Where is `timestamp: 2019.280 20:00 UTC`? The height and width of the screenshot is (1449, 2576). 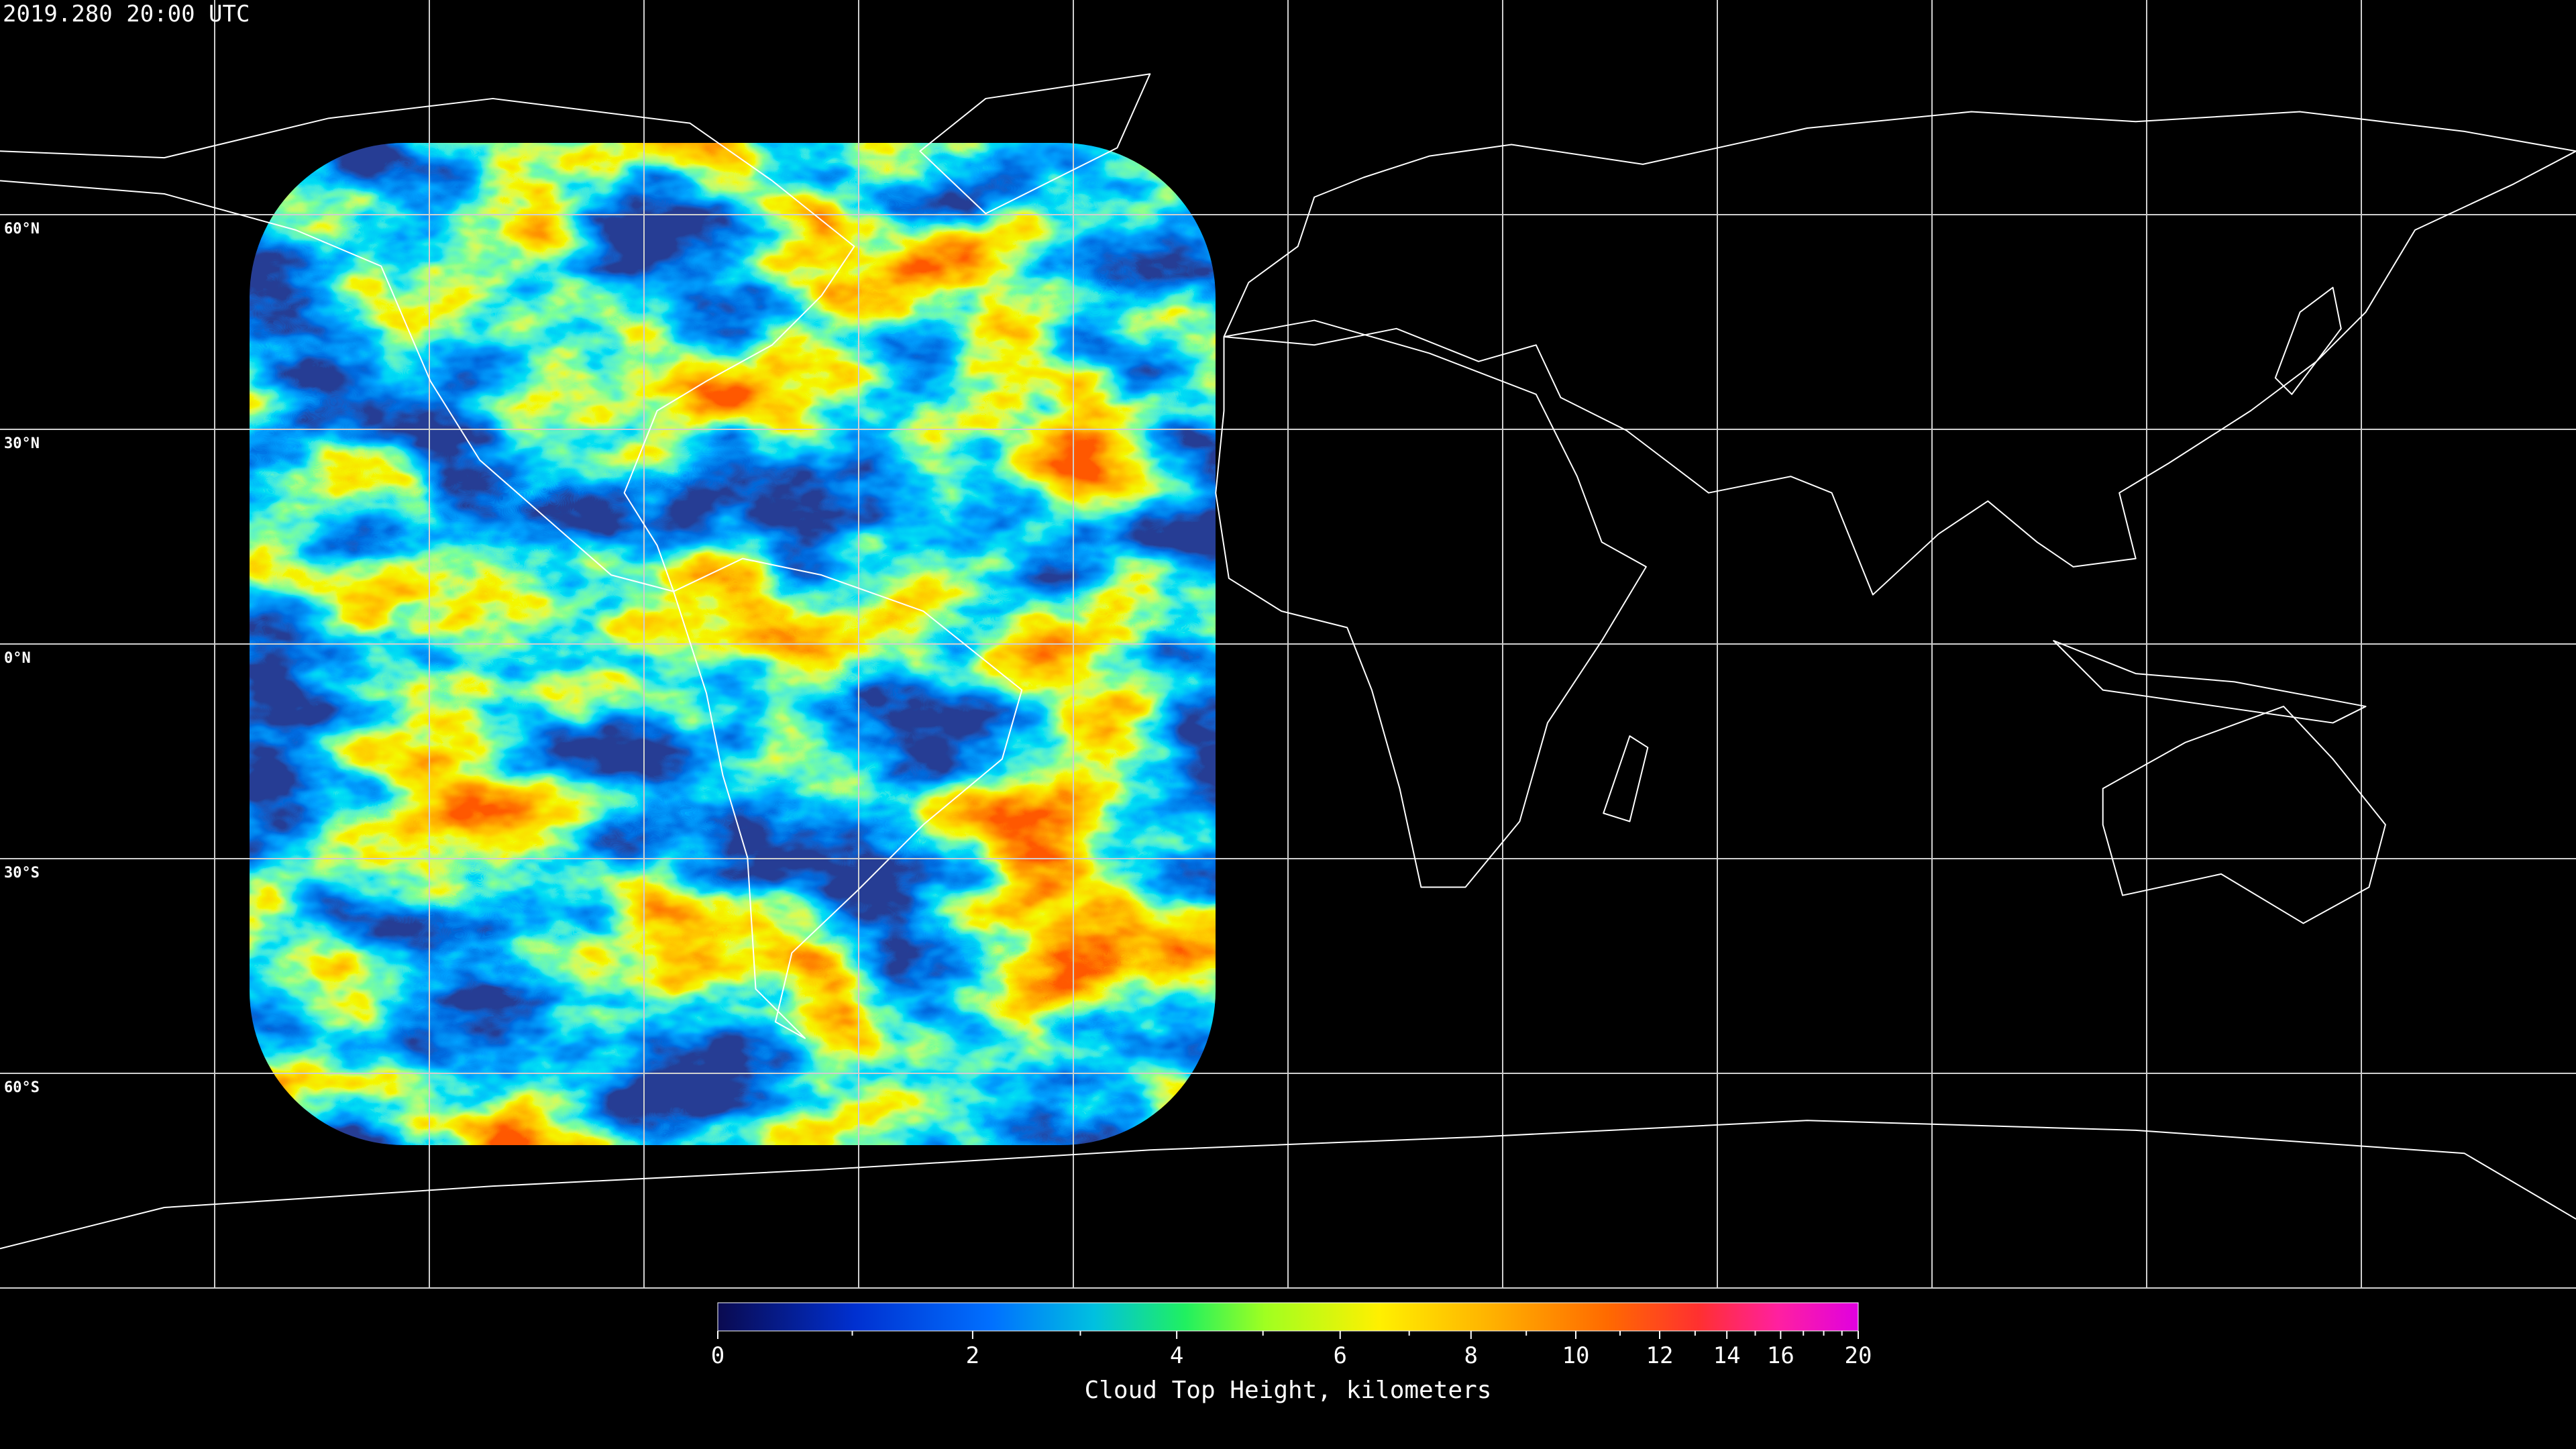 timestamp: 2019.280 20:00 UTC is located at coordinates (126, 14).